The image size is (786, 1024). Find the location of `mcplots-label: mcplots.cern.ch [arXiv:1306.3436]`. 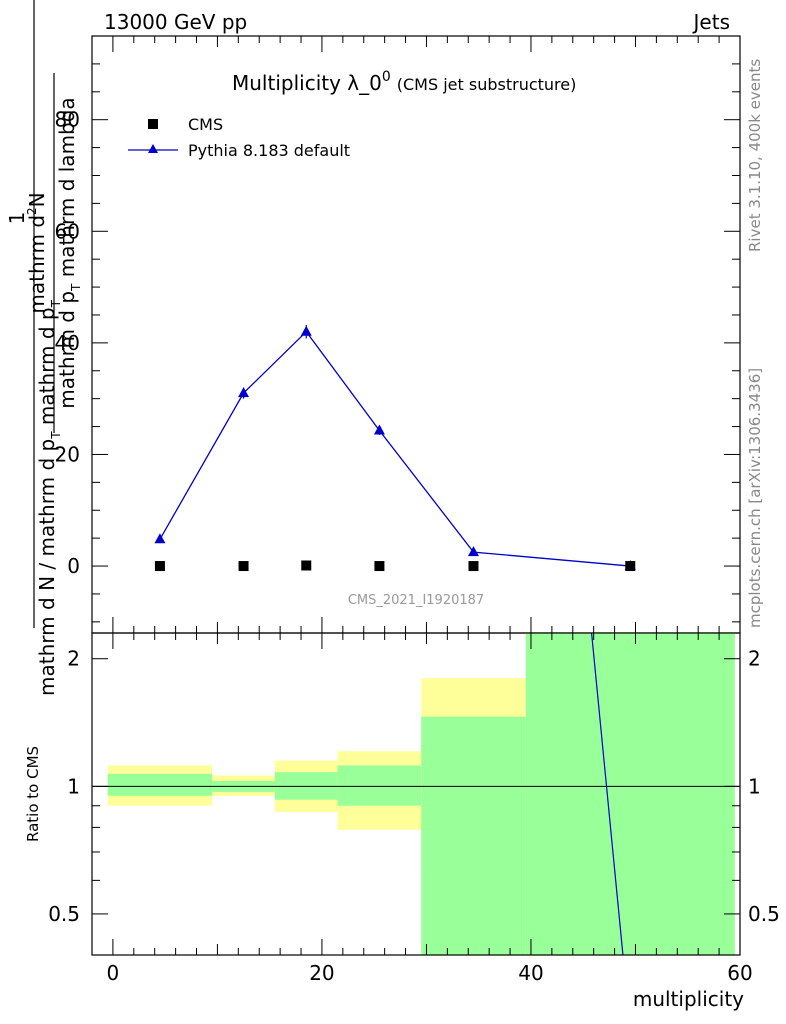

mcplots-label: mcplots.cern.ch [arXiv:1306.3436] is located at coordinates (755, 498).